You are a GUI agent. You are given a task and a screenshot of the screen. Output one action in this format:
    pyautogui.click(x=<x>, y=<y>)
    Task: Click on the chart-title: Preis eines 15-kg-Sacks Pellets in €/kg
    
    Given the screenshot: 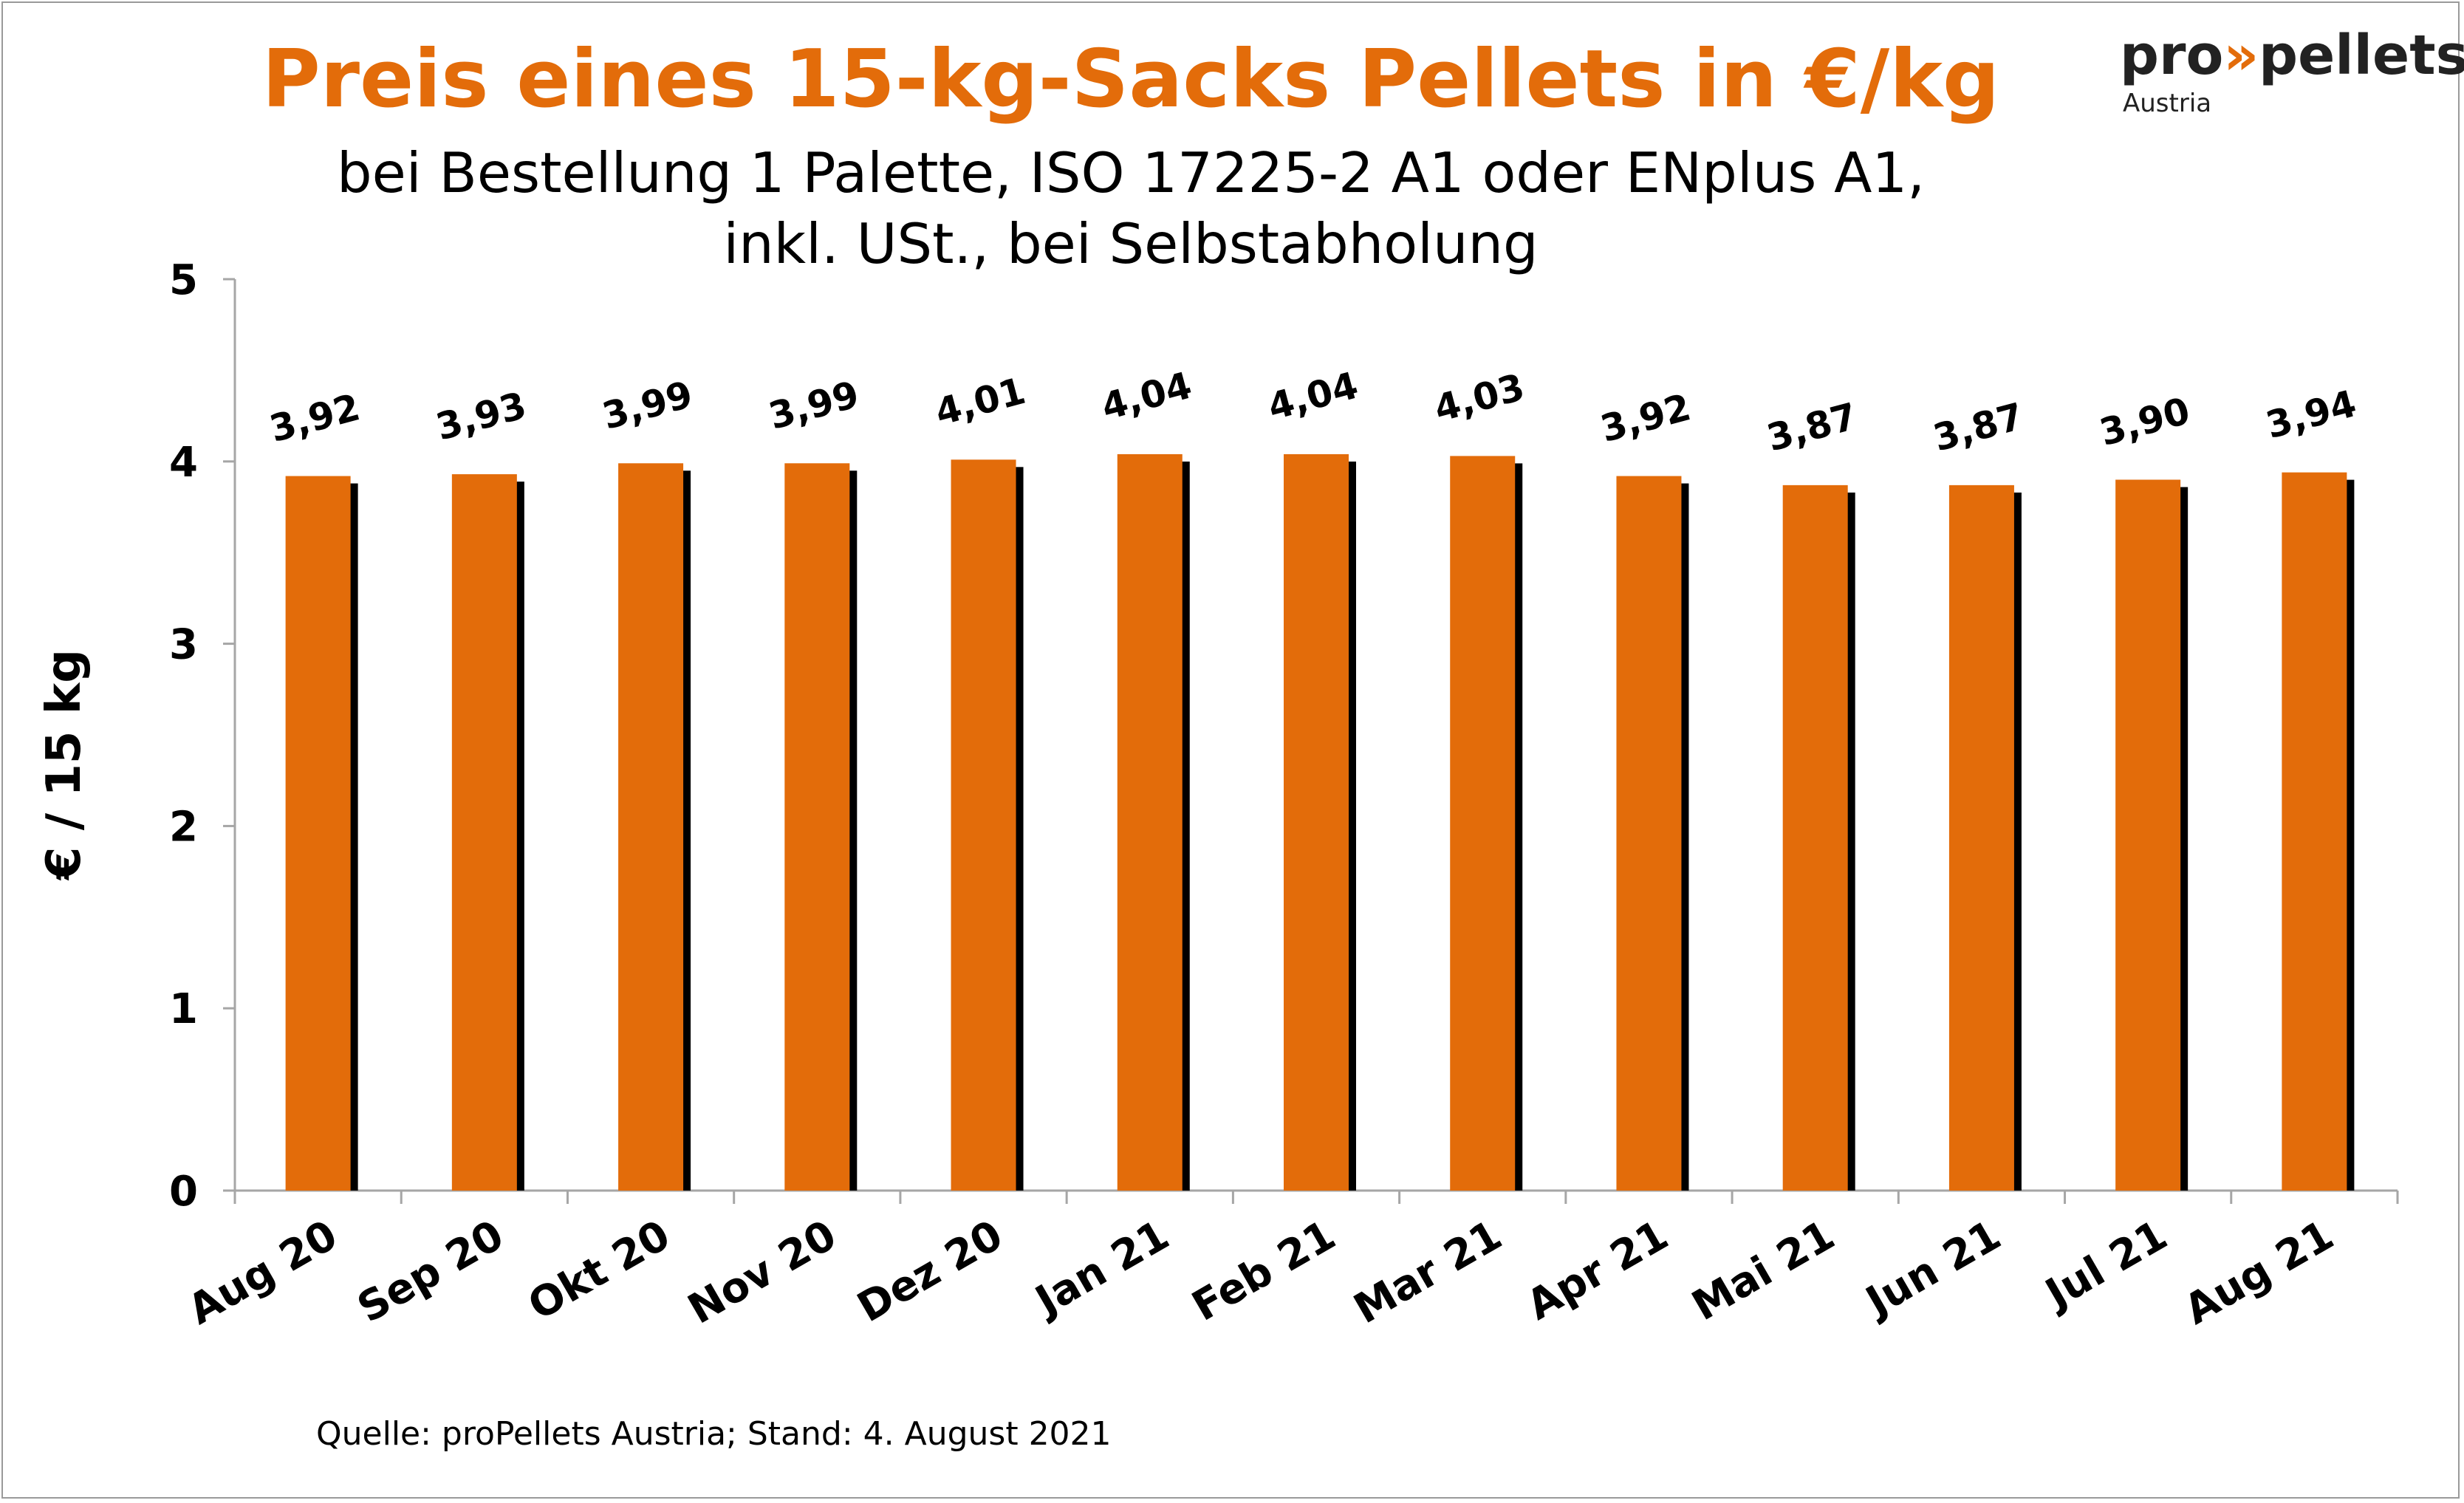 What is the action you would take?
    pyautogui.click(x=1130, y=79)
    